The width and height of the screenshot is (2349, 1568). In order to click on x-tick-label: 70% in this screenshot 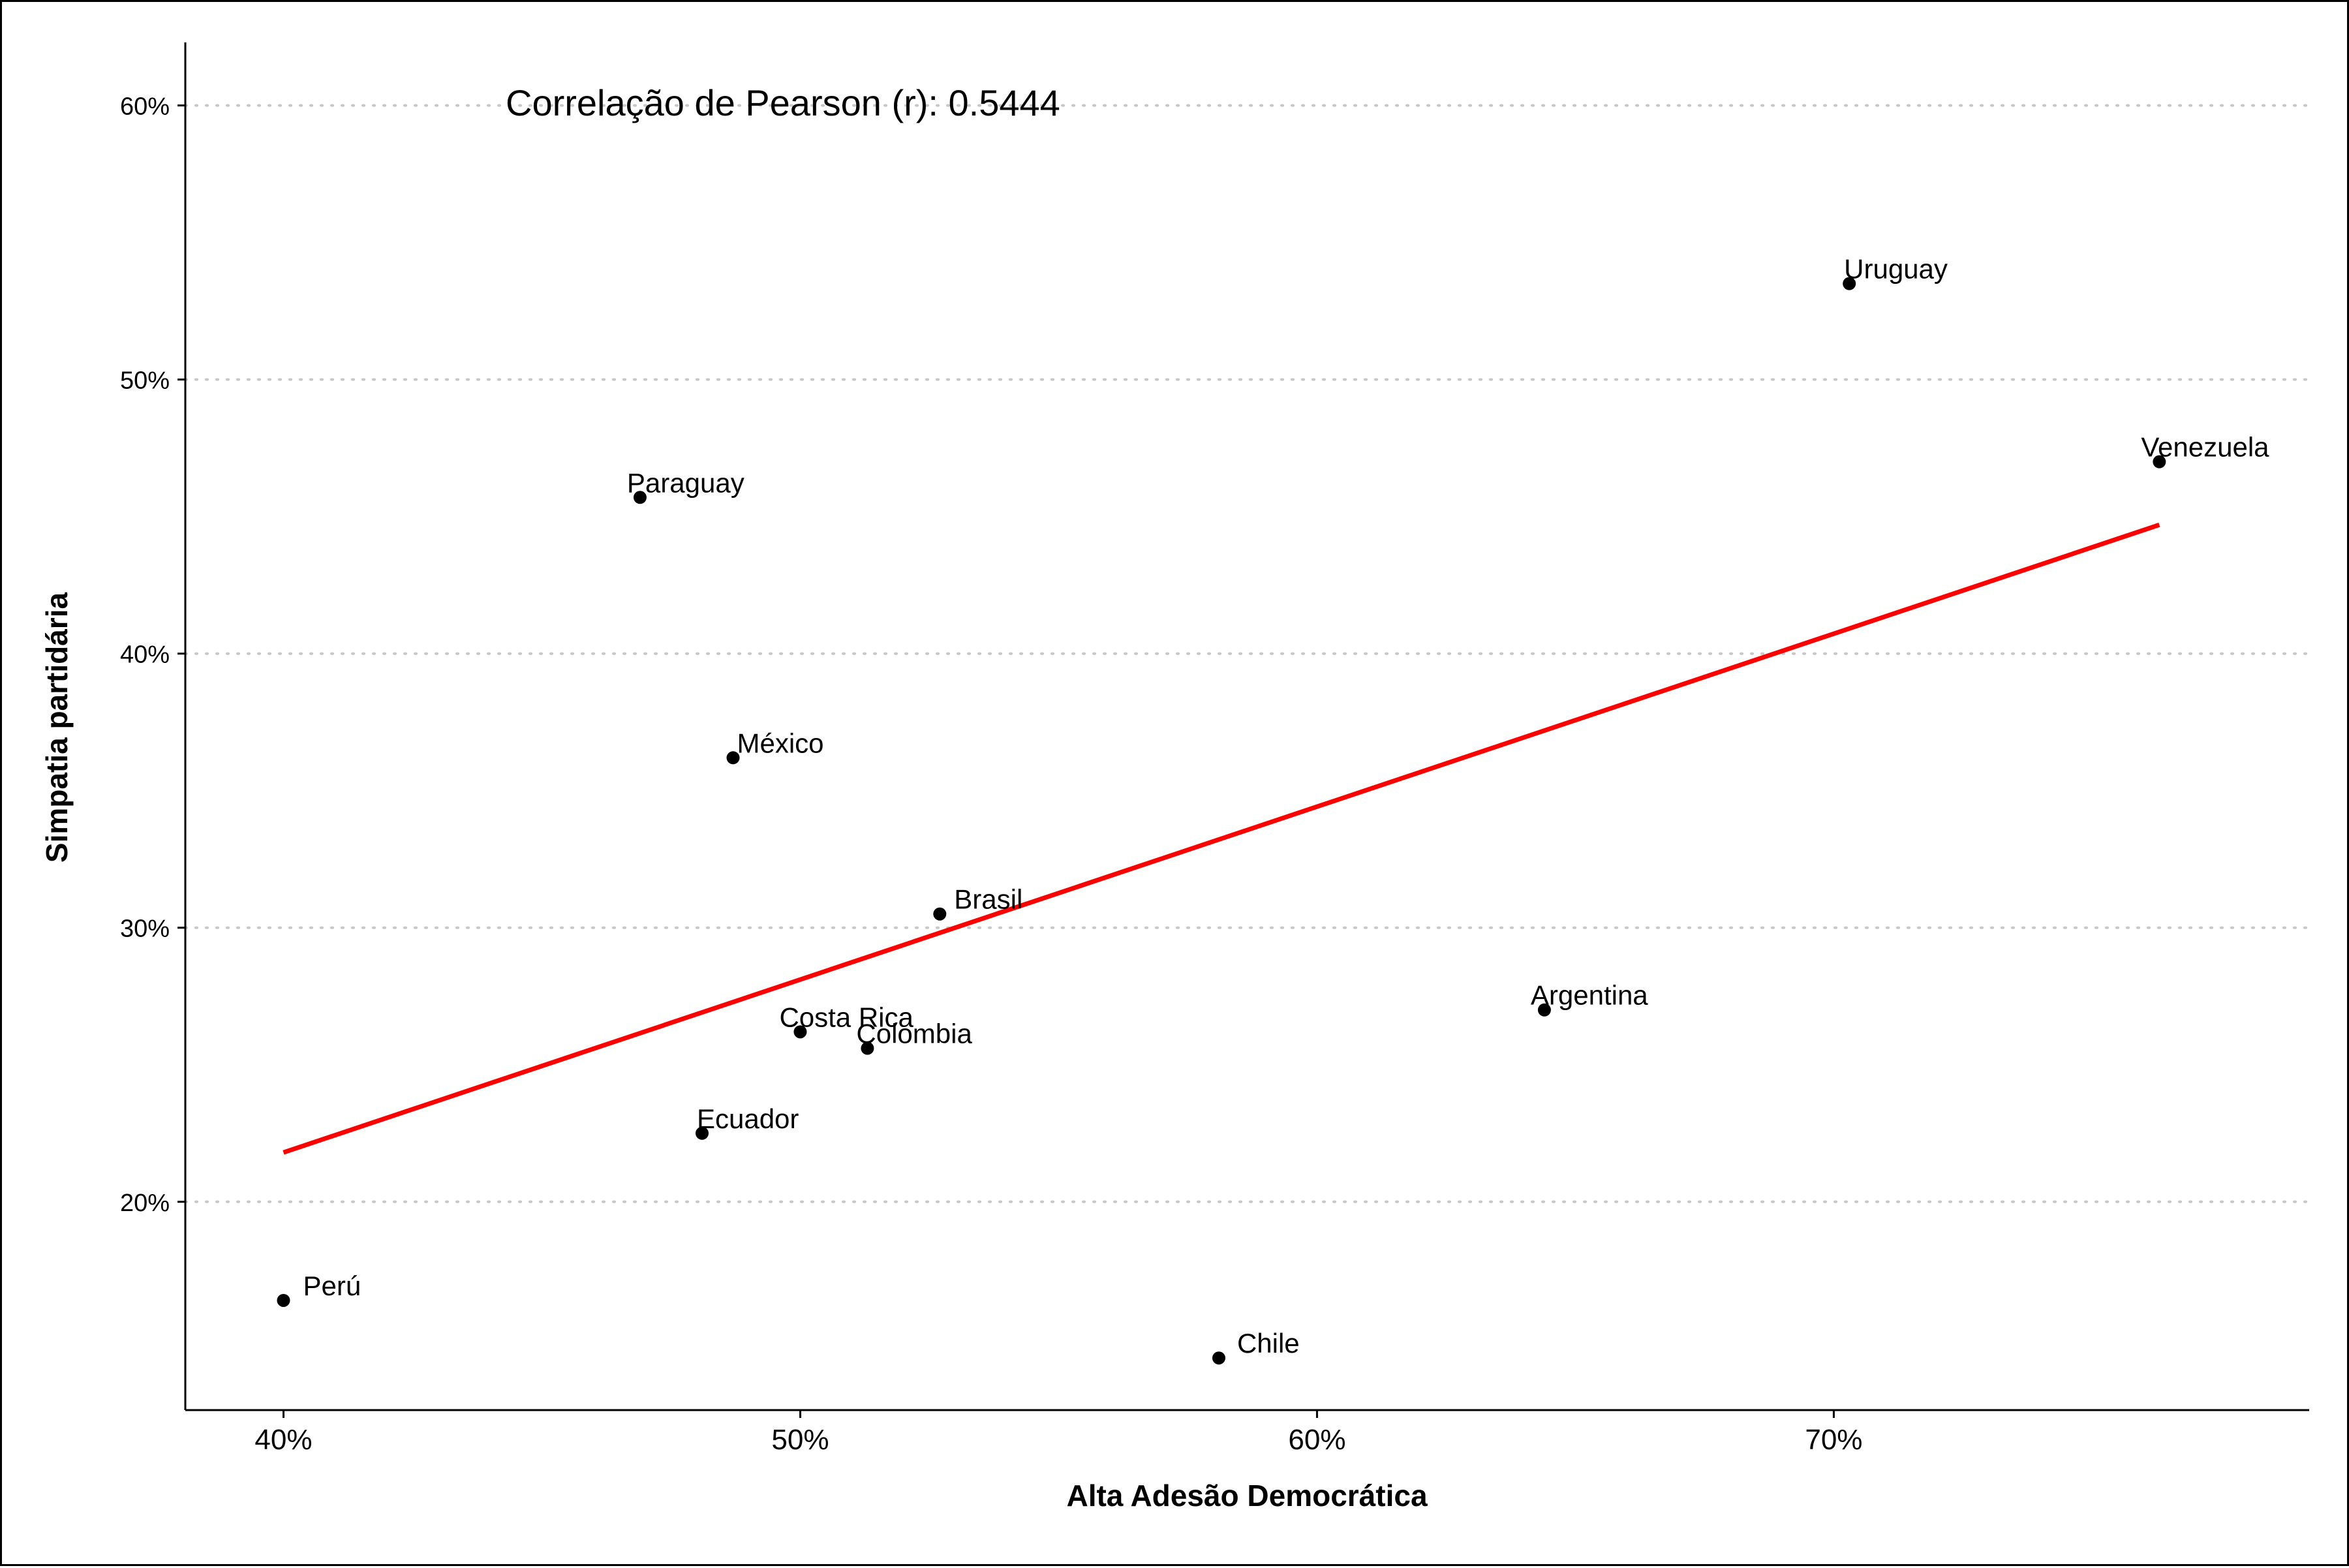, I will do `click(1833, 1440)`.